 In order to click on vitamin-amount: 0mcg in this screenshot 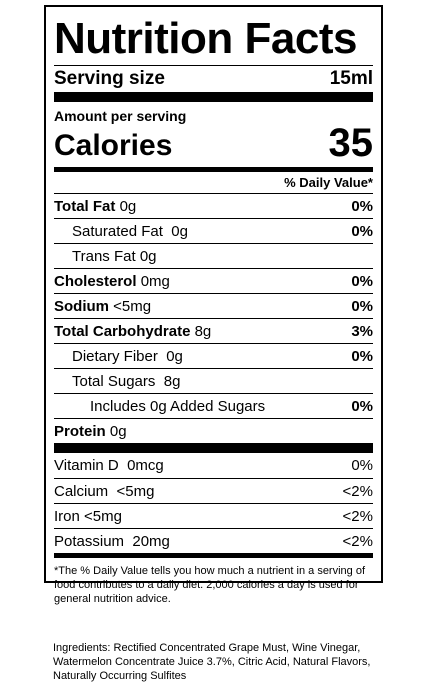, I will do `click(145, 465)`.